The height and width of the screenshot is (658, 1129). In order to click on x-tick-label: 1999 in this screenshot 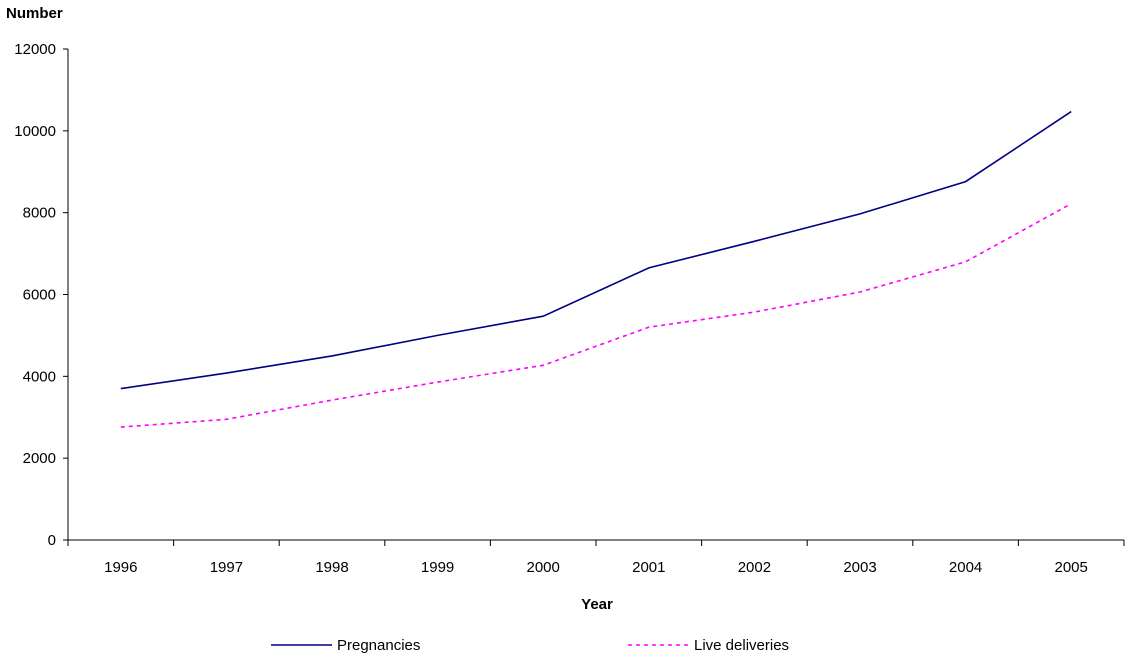, I will do `click(437, 567)`.